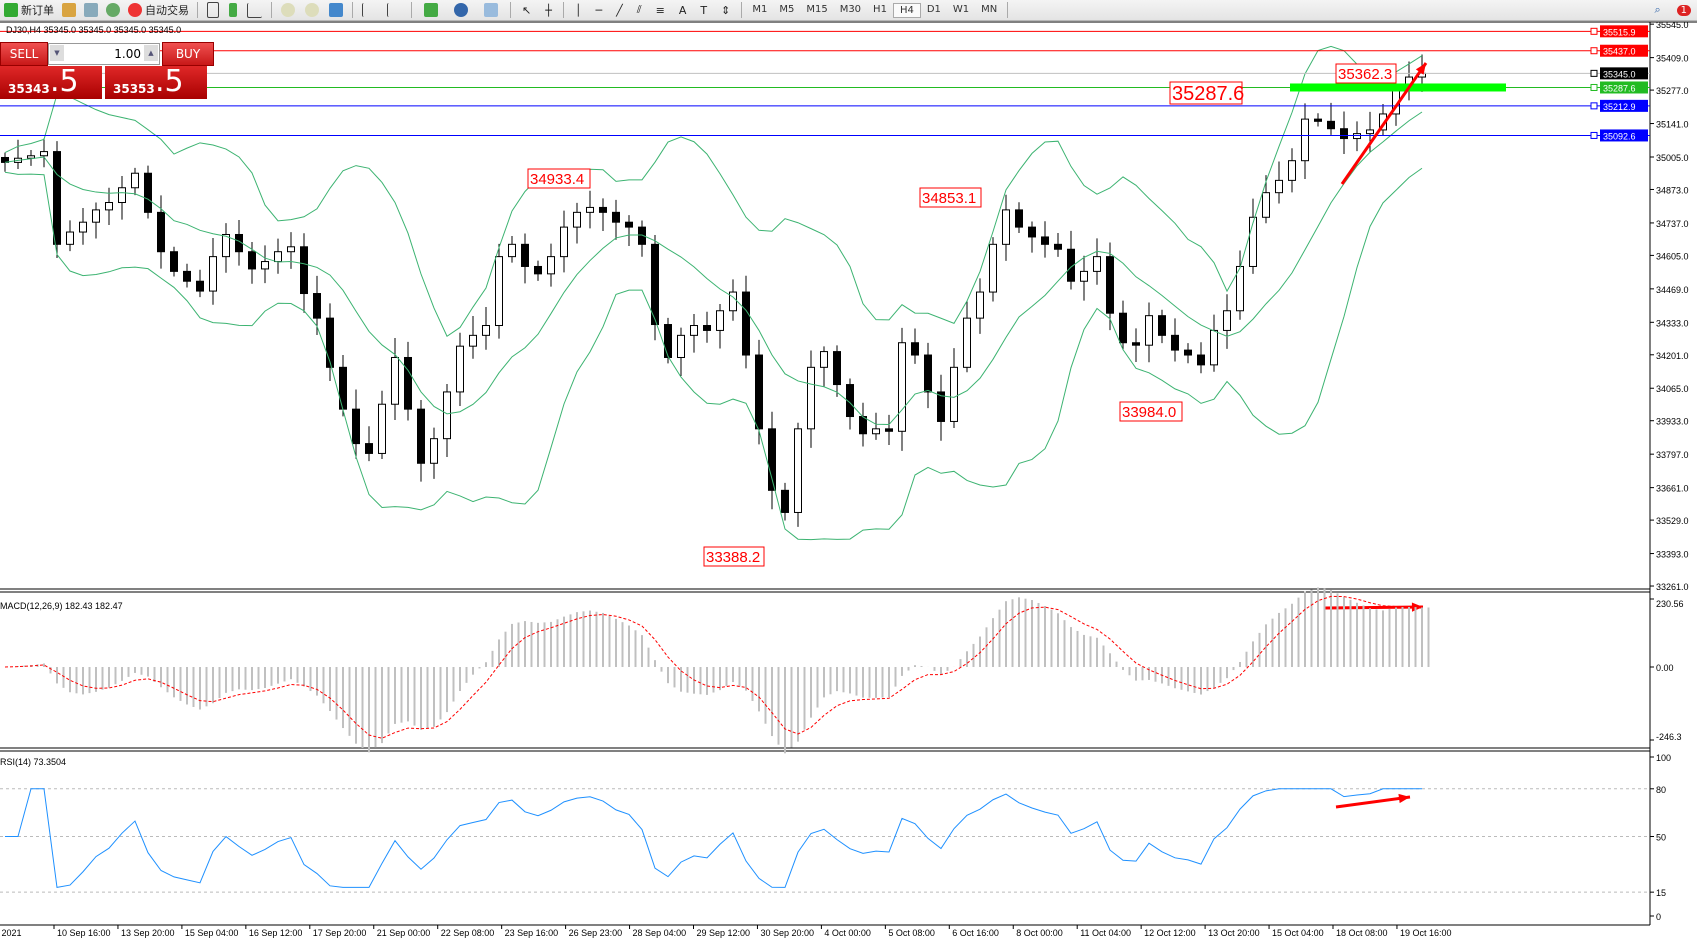 The width and height of the screenshot is (1697, 940). What do you see at coordinates (51, 81) in the screenshot?
I see `sell-price: 35343.5` at bounding box center [51, 81].